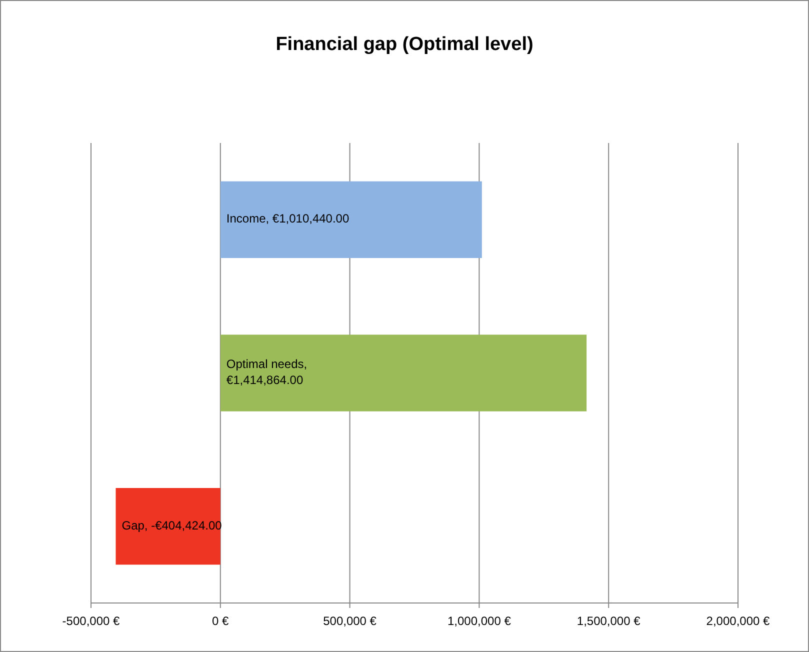 This screenshot has height=652, width=809. What do you see at coordinates (350, 621) in the screenshot?
I see `x-tick-label: 500,000 €` at bounding box center [350, 621].